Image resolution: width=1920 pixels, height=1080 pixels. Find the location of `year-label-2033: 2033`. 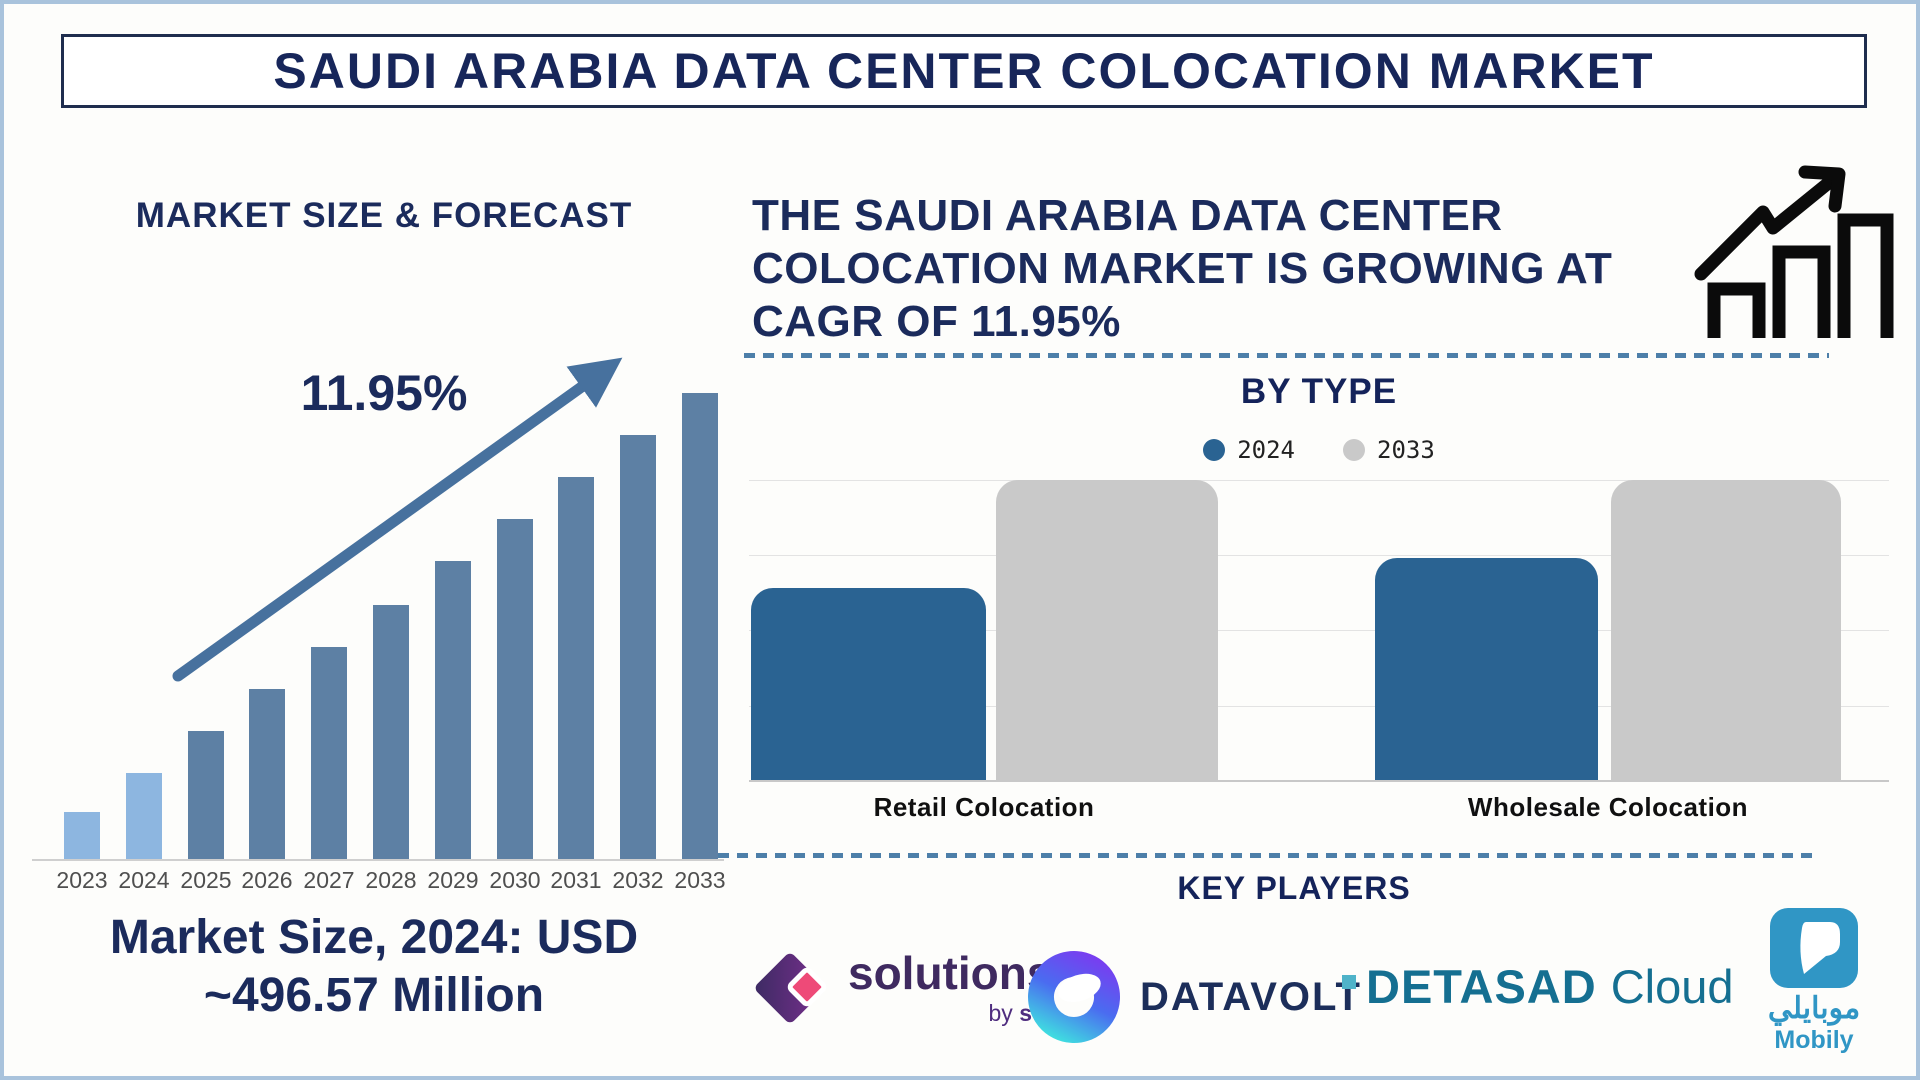

year-label-2033: 2033 is located at coordinates (700, 880).